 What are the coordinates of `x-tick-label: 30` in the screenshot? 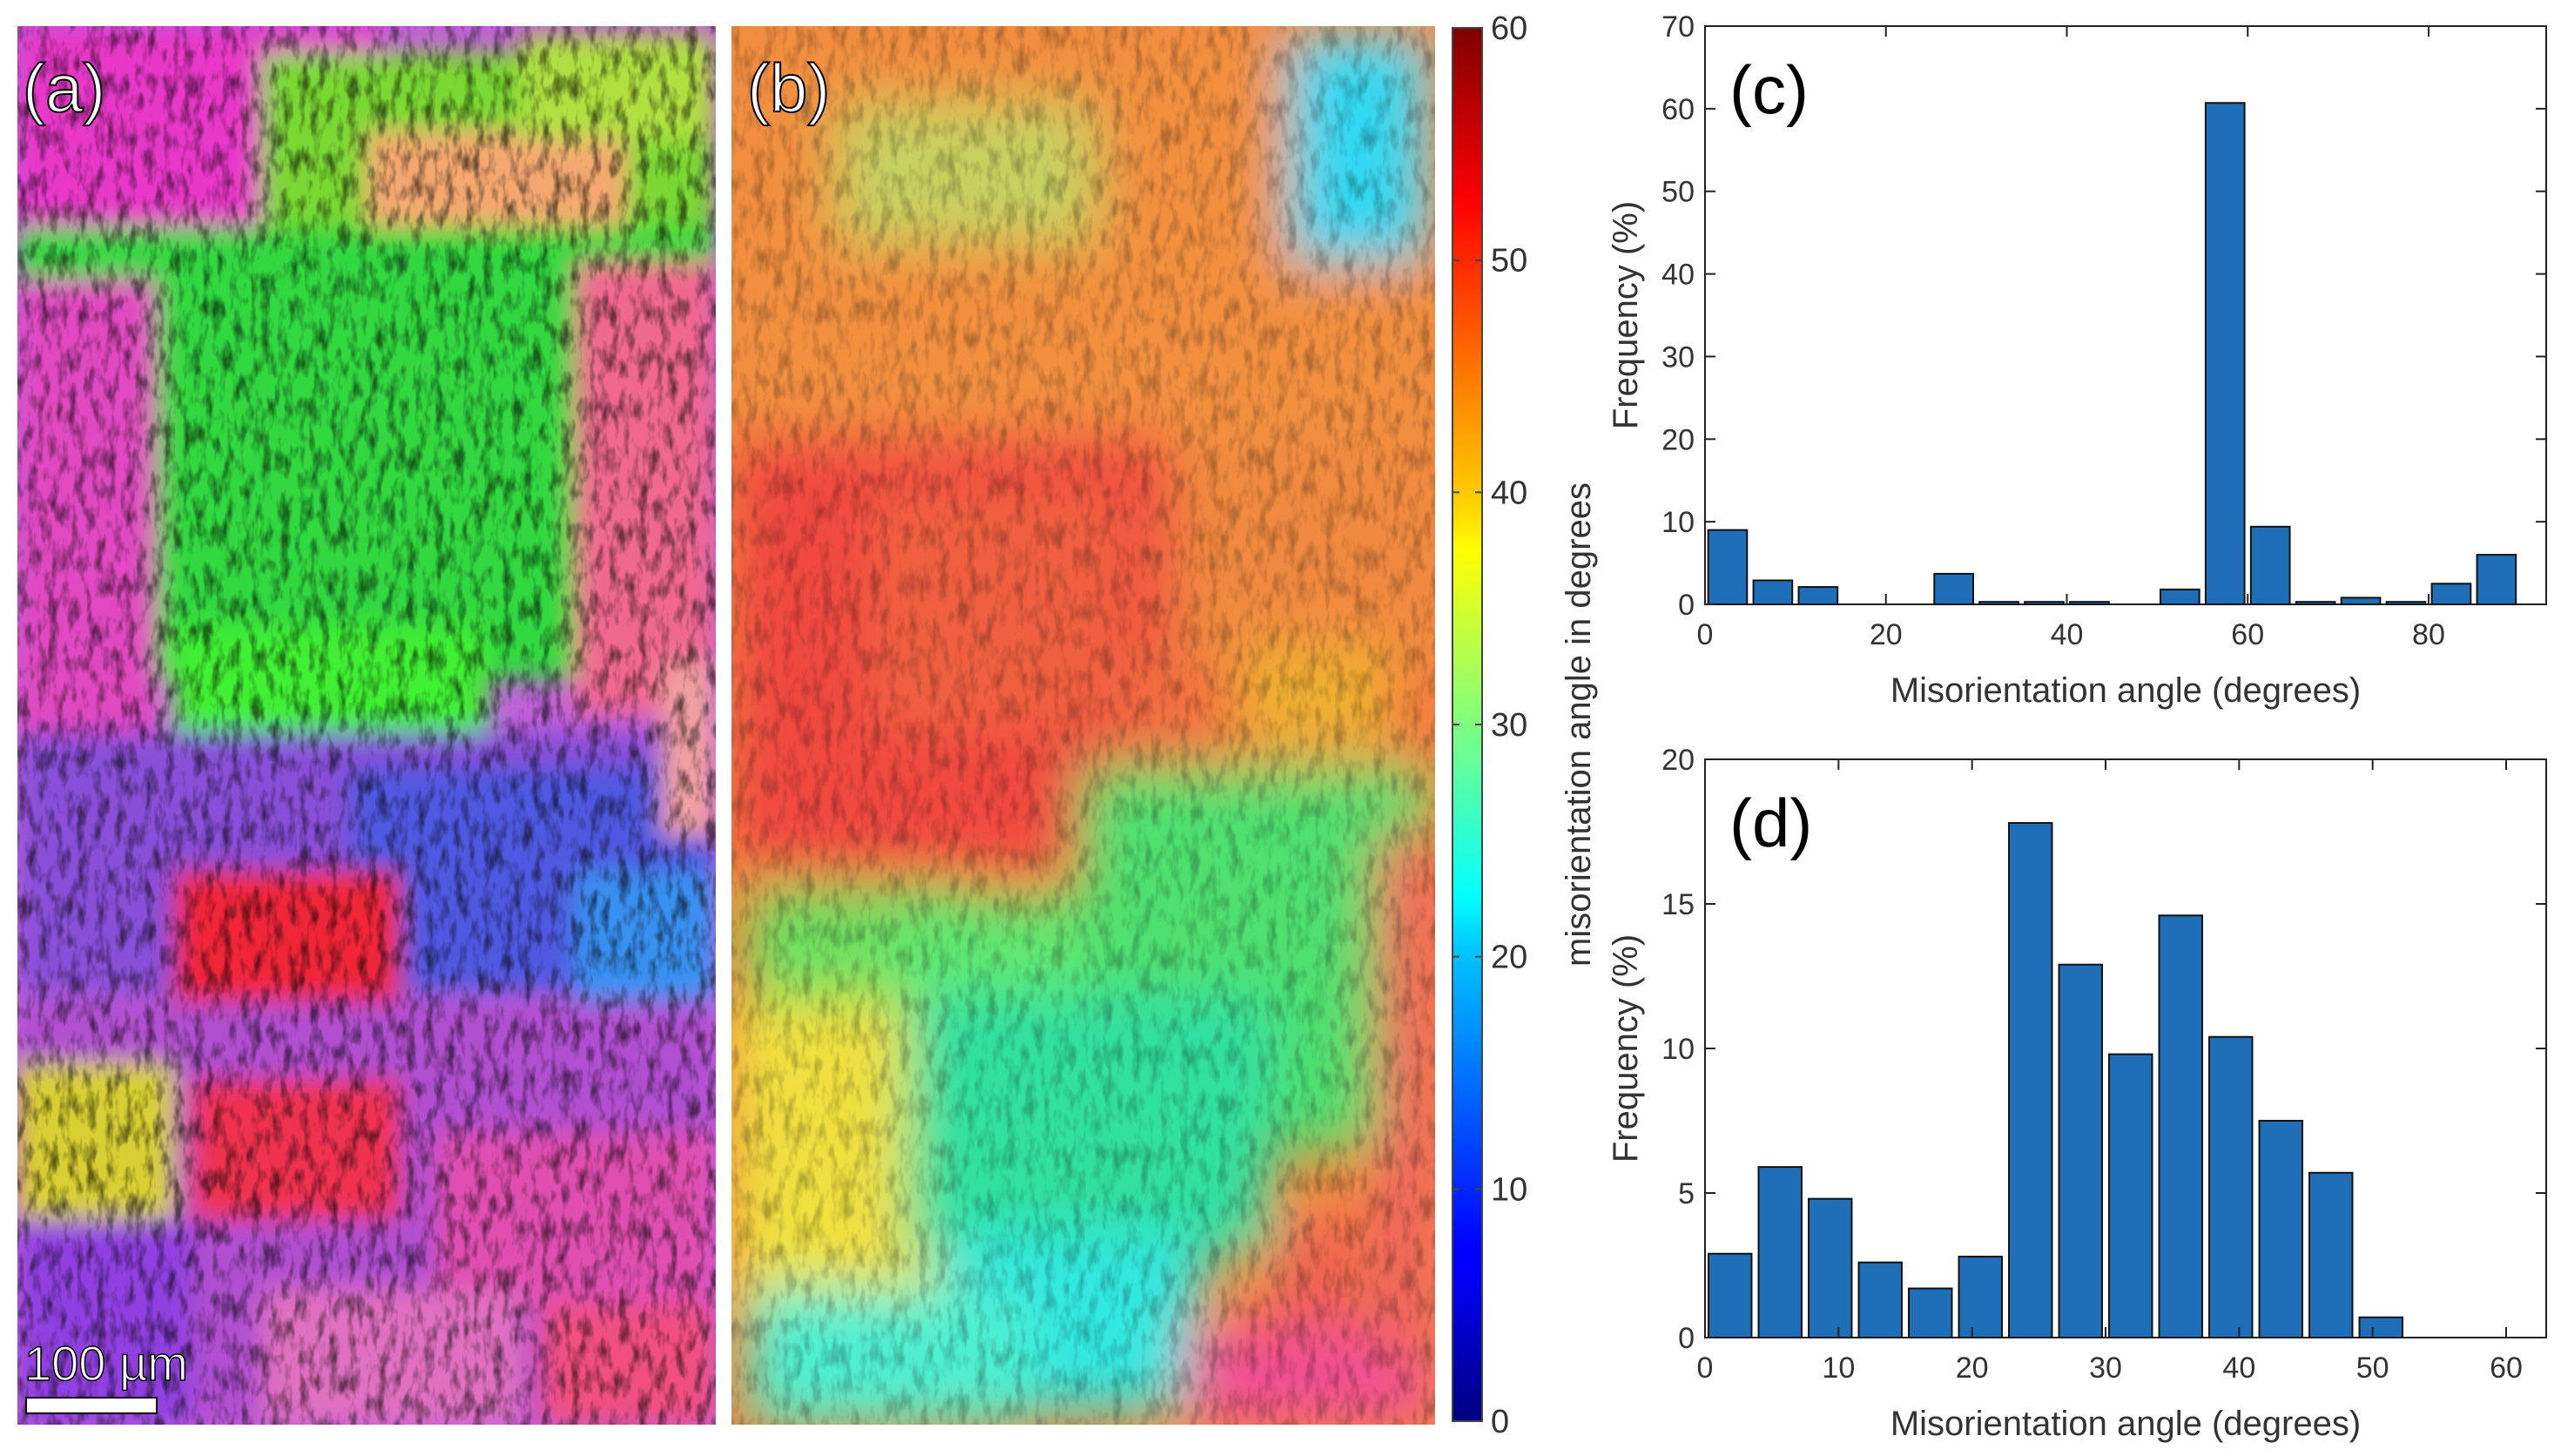 It's located at (2105, 1368).